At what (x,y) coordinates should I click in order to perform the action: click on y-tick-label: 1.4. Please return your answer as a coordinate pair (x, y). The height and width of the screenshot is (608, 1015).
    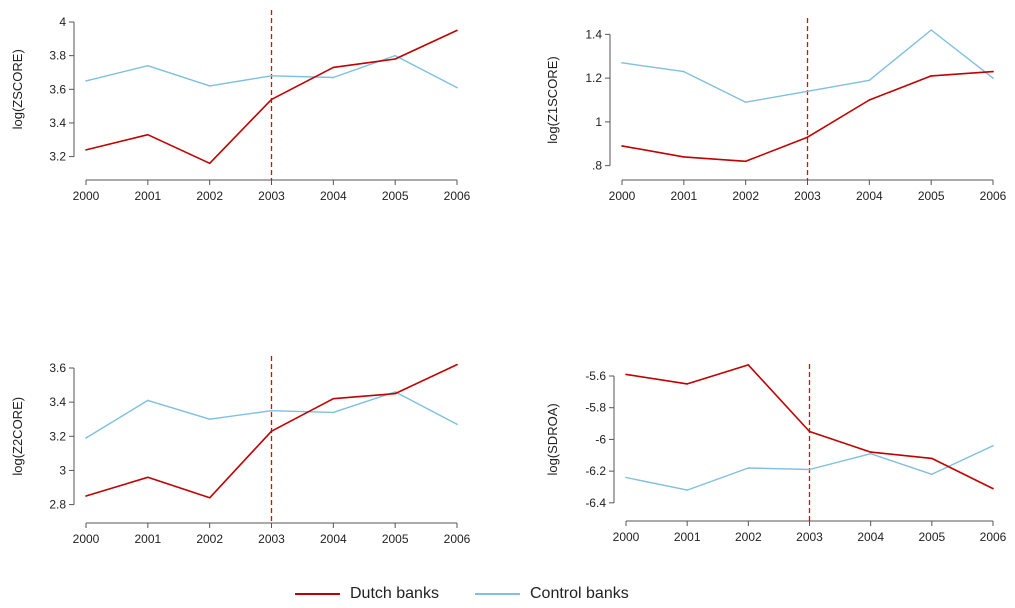
    Looking at the image, I should click on (593, 34).